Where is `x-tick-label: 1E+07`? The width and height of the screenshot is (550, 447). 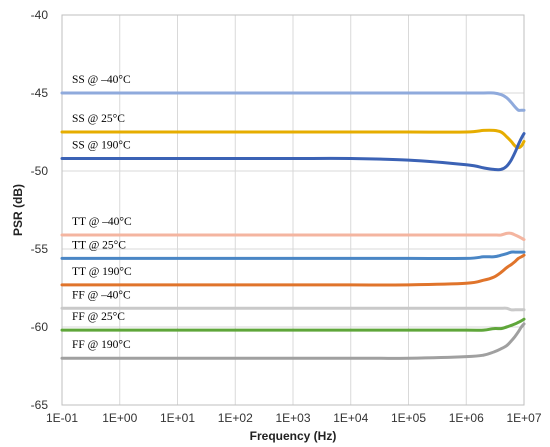
x-tick-label: 1E+07 is located at coordinates (523, 418).